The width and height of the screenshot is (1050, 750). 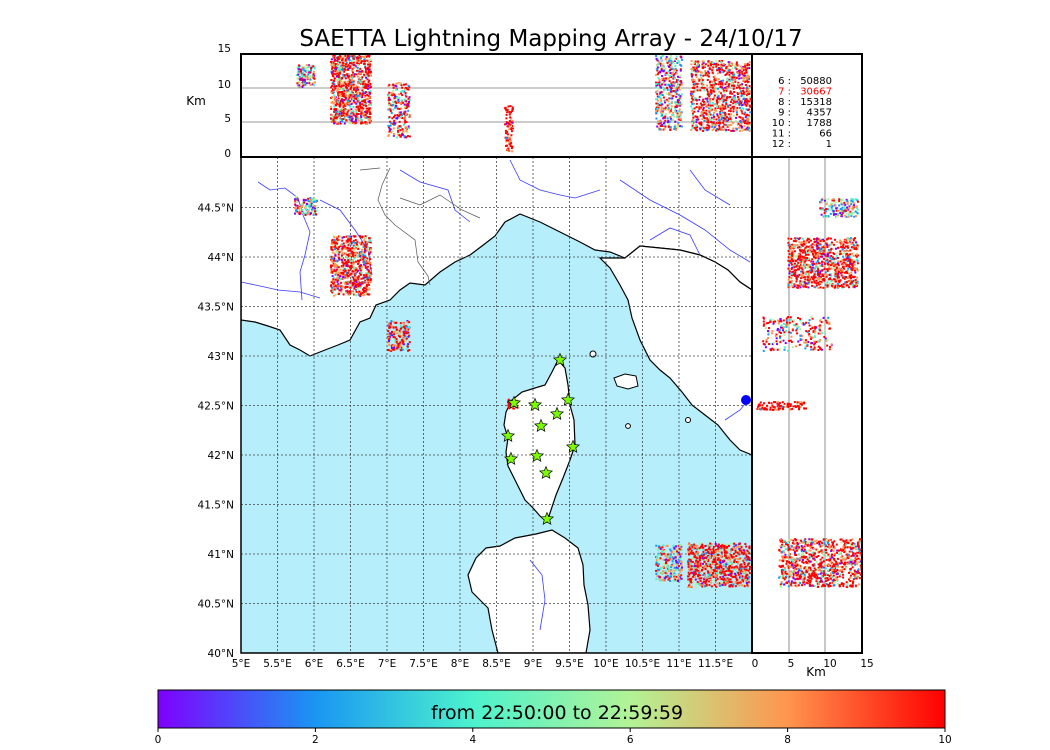 I want to click on lat-tick-label: 44.5°N, so click(x=216, y=209).